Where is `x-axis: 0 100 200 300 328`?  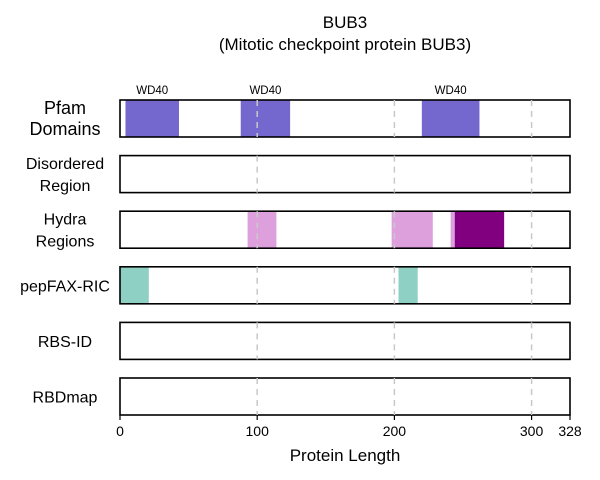 x-axis: 0 100 200 300 328 is located at coordinates (349, 427).